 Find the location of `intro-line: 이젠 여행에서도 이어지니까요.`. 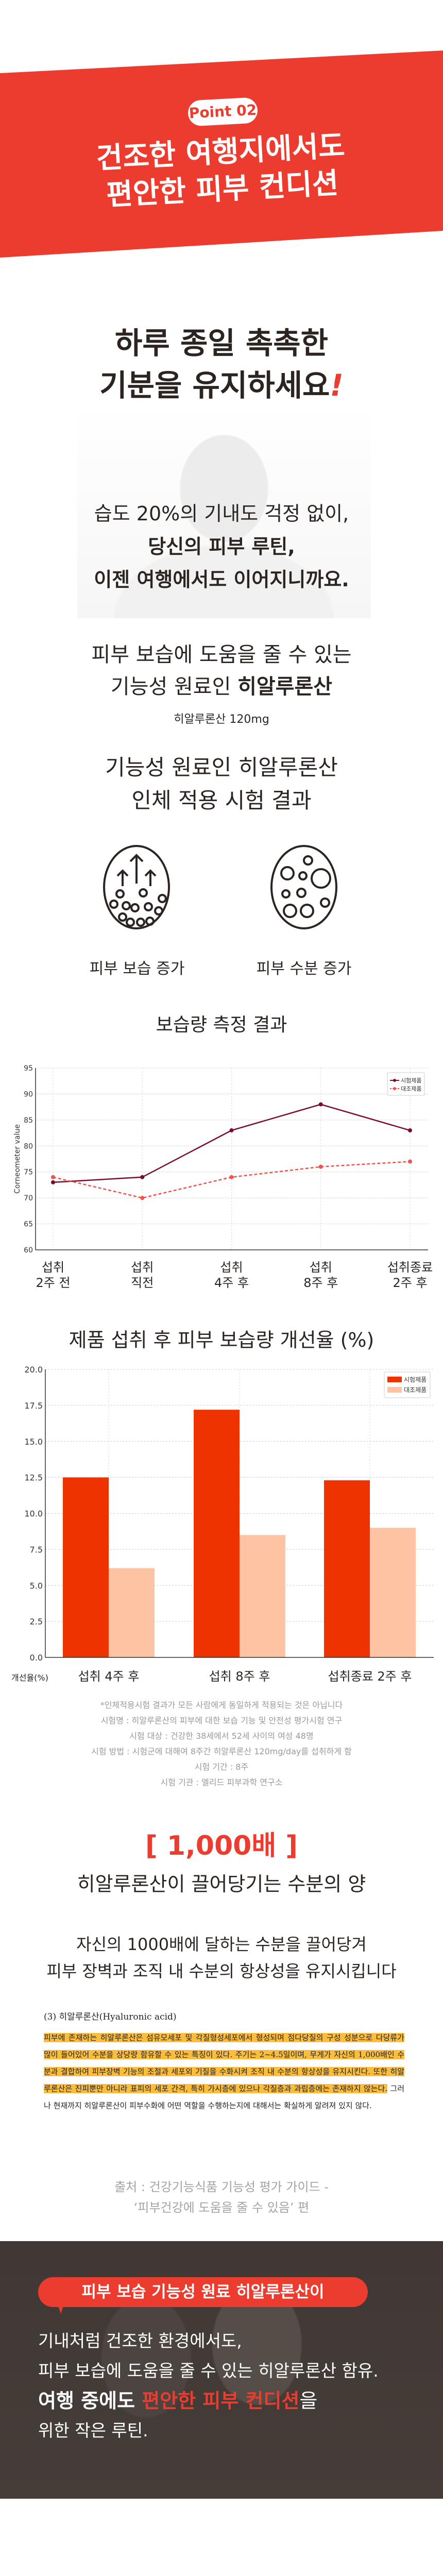

intro-line: 이젠 여행에서도 이어지니까요. is located at coordinates (221, 579).